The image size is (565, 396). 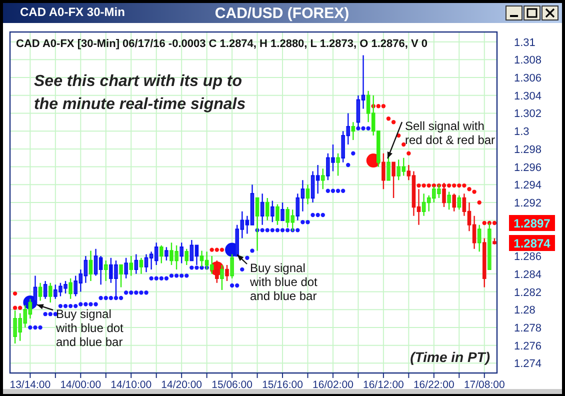 I want to click on x-tick-label: 15/06:00, so click(x=232, y=385).